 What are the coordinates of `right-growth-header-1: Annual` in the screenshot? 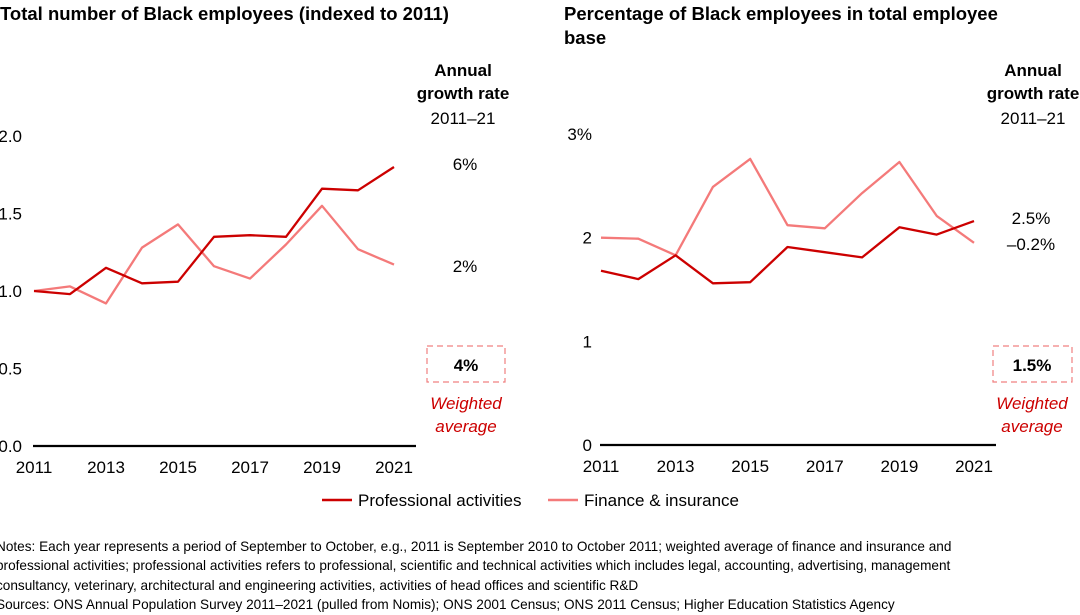 It's located at (1033, 70).